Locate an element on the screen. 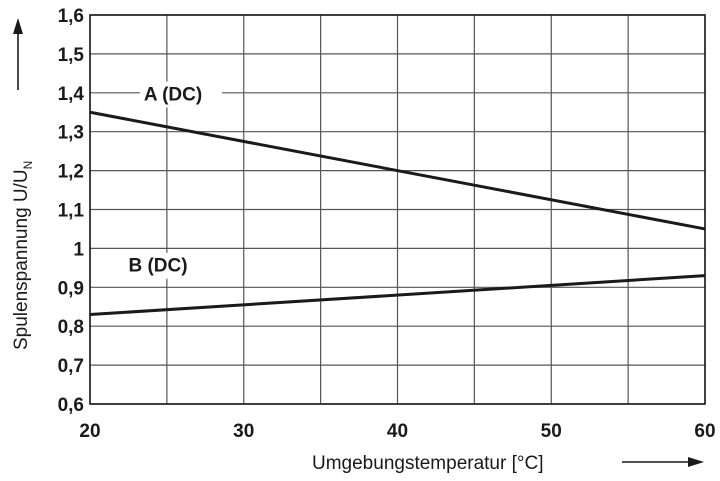 This screenshot has width=720, height=481. x-tick-label: 60 is located at coordinates (704, 431).